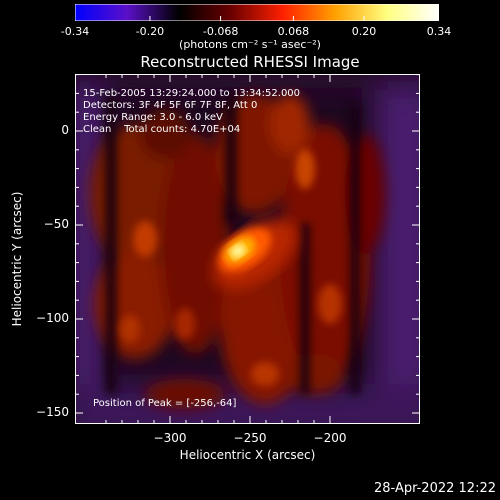 This screenshot has height=500, width=500. I want to click on annotation-detectors: Detectors: 3F 4F 5F 6F 7F 8F, Att 0, so click(170, 105).